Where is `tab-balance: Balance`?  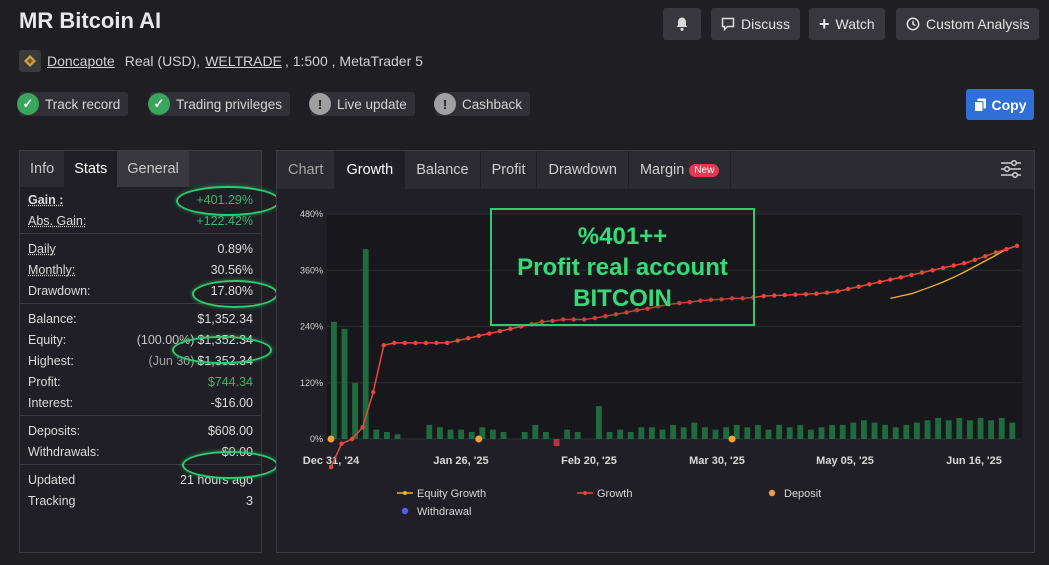 tab-balance: Balance is located at coordinates (443, 170).